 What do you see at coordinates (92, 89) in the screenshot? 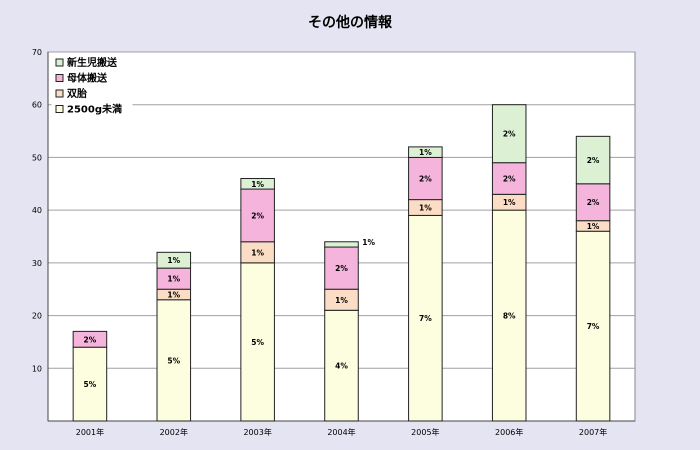
I see `legend-box` at bounding box center [92, 89].